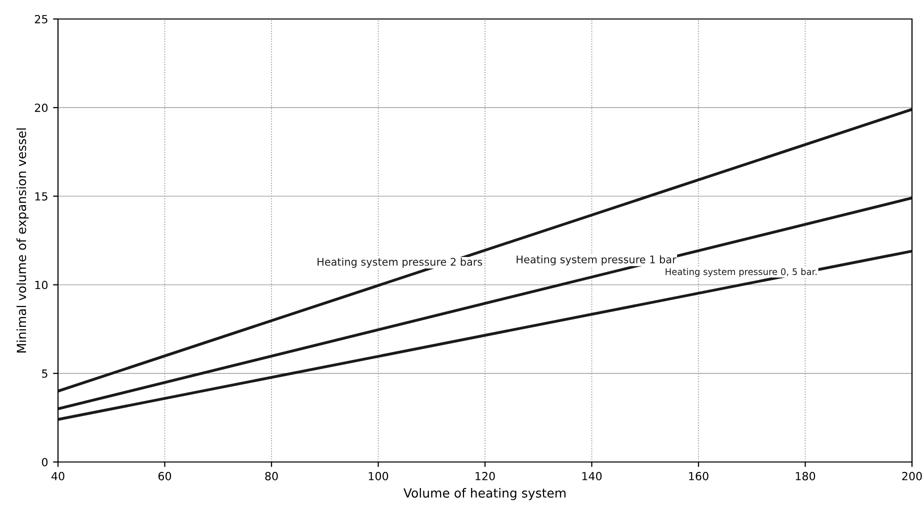 This screenshot has width=924, height=514. Describe the element at coordinates (741, 272) in the screenshot. I see `series-label: Heating system pressure 0, 5 bar.` at that location.